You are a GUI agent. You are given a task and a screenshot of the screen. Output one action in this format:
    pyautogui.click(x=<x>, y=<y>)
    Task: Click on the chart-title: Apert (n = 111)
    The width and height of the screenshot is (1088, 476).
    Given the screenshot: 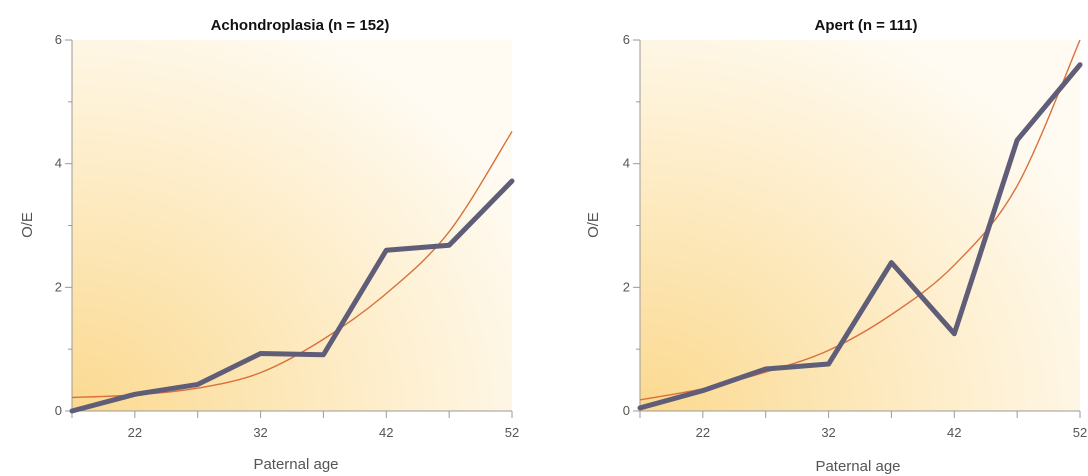 What is the action you would take?
    pyautogui.click(x=866, y=25)
    